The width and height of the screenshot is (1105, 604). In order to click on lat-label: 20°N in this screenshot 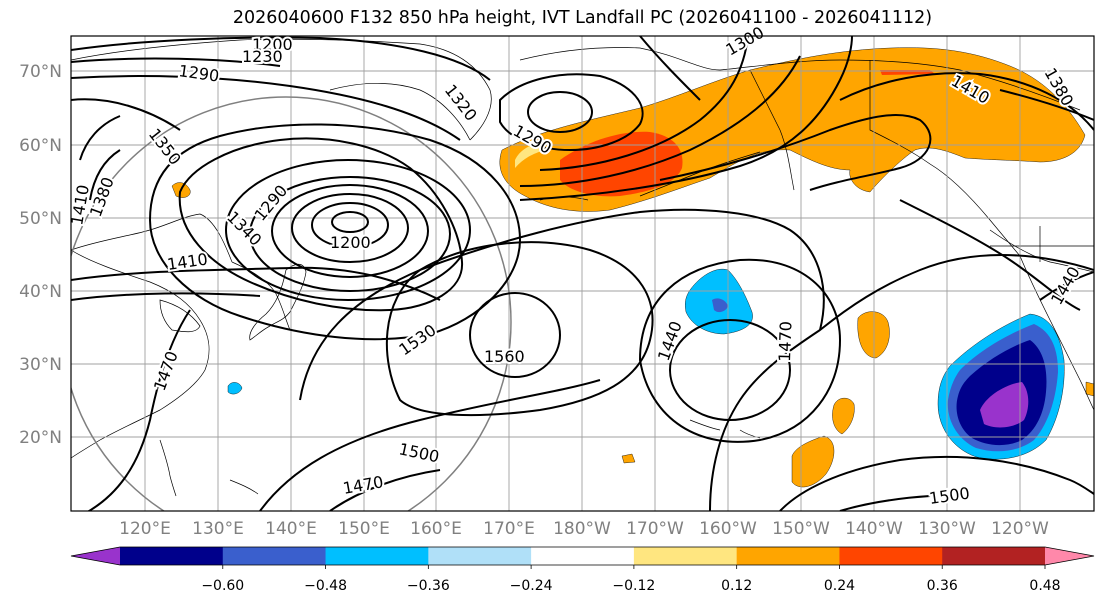, I will do `click(40, 438)`.